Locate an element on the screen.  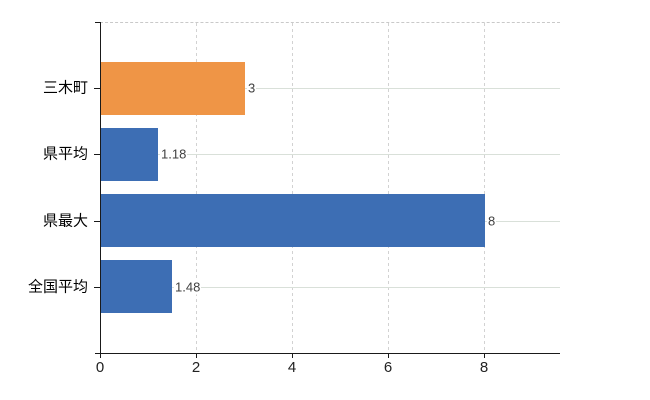
category-label: 県平均 is located at coordinates (65, 154).